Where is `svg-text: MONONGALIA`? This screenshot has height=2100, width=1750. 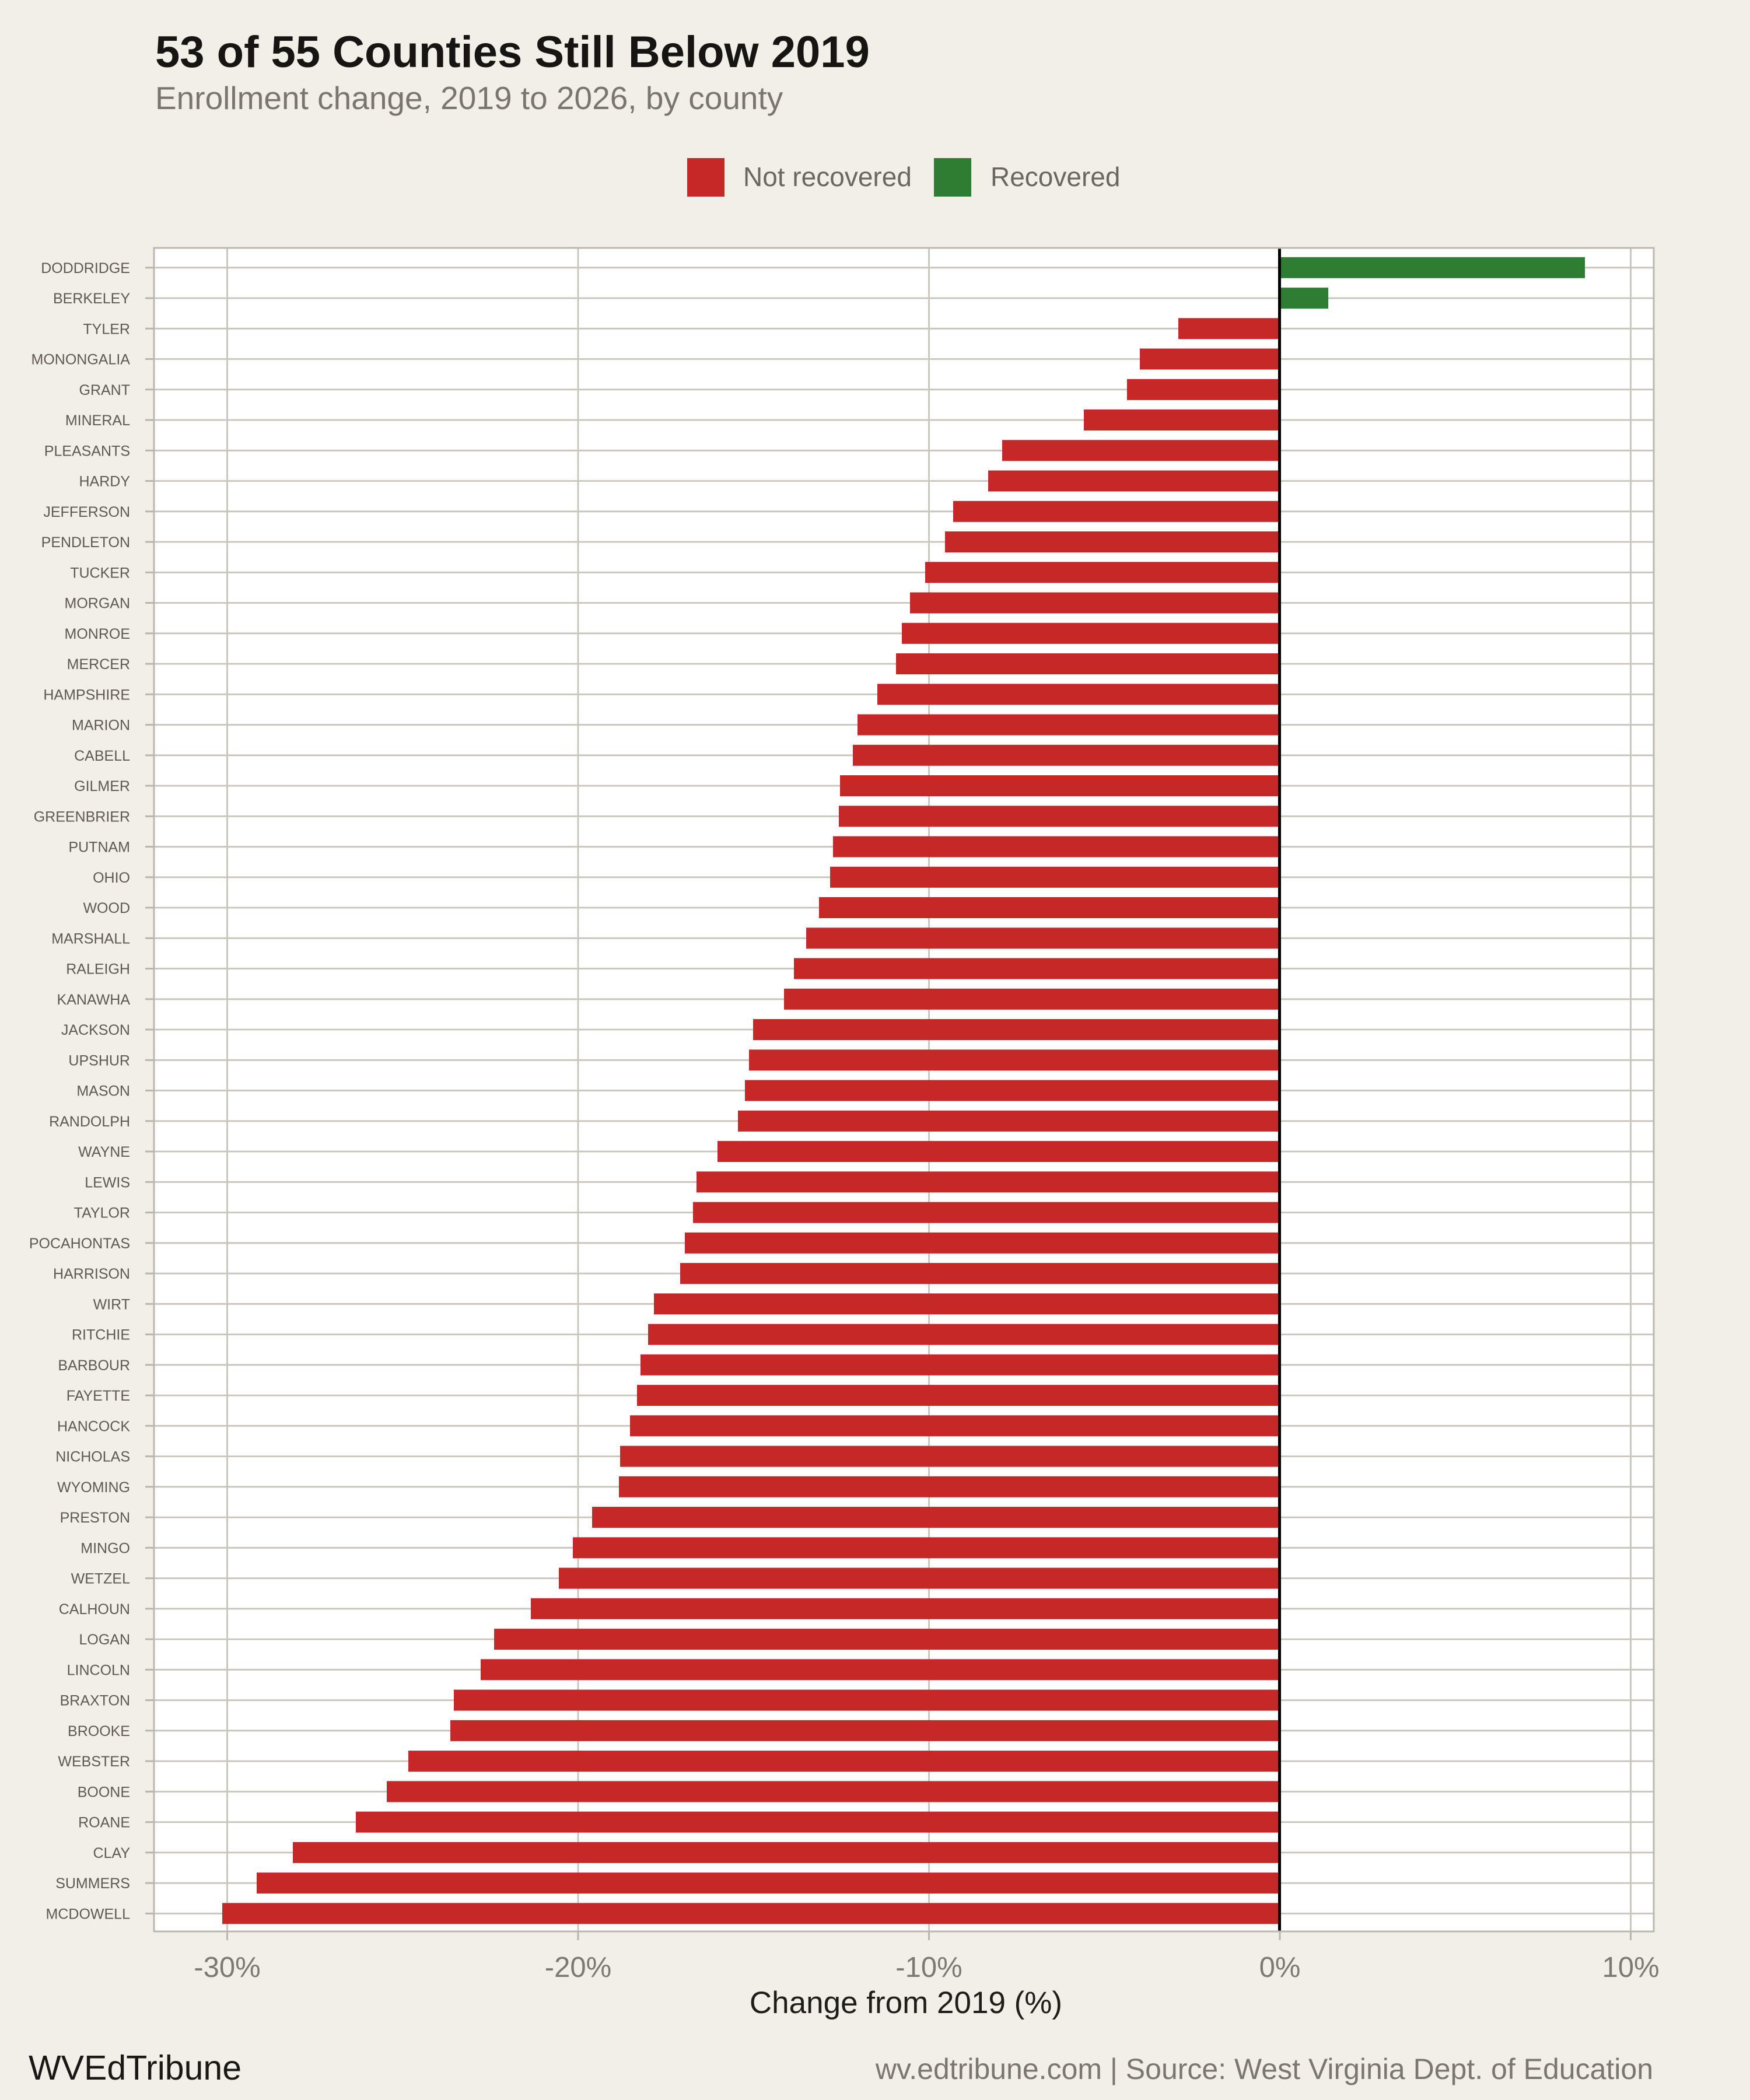 svg-text: MONONGALIA is located at coordinates (81, 360).